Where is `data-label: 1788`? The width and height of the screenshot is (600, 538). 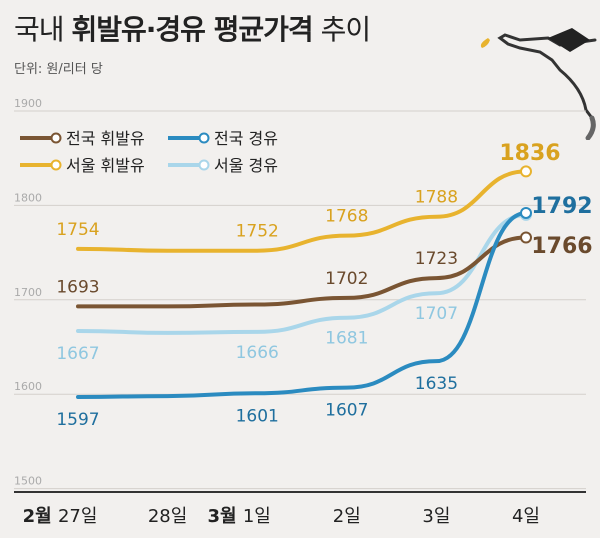 data-label: 1788 is located at coordinates (436, 198).